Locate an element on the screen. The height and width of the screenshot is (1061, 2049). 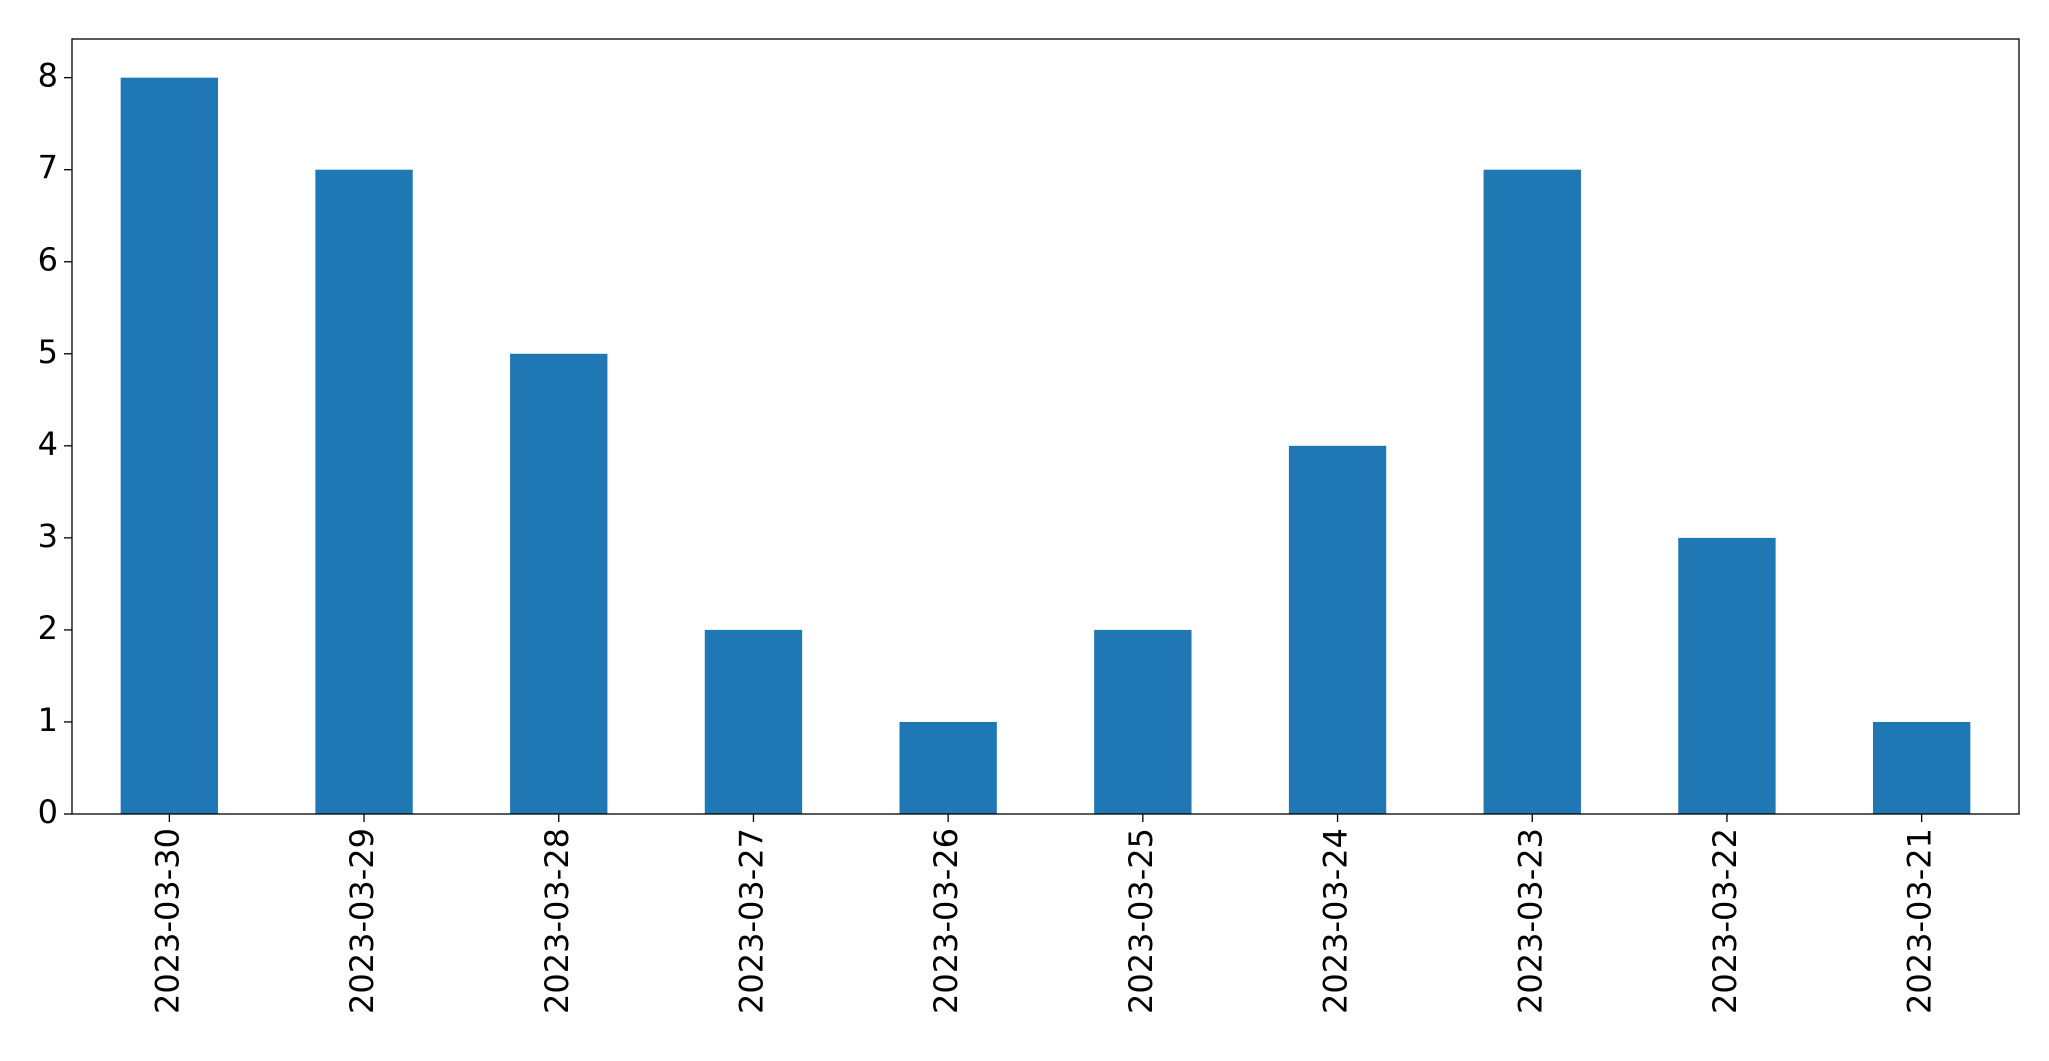
x-tick-label: 2023-03-23 is located at coordinates (1530, 921).